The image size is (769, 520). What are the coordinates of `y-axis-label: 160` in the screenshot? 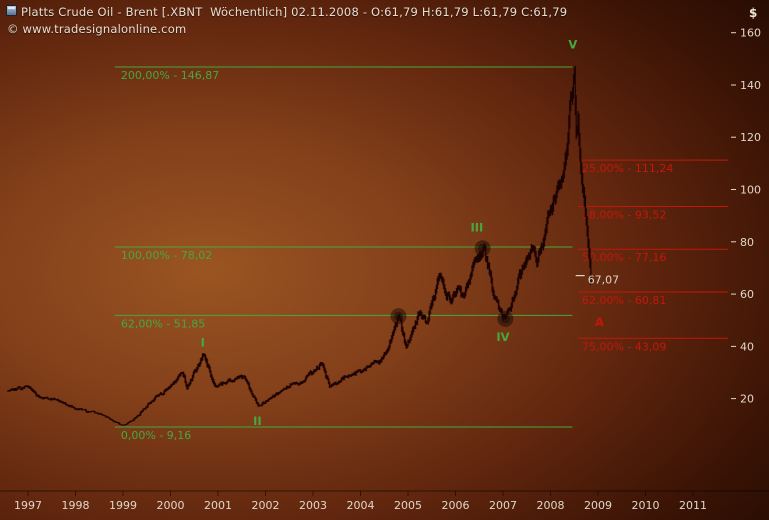 It's located at (750, 33).